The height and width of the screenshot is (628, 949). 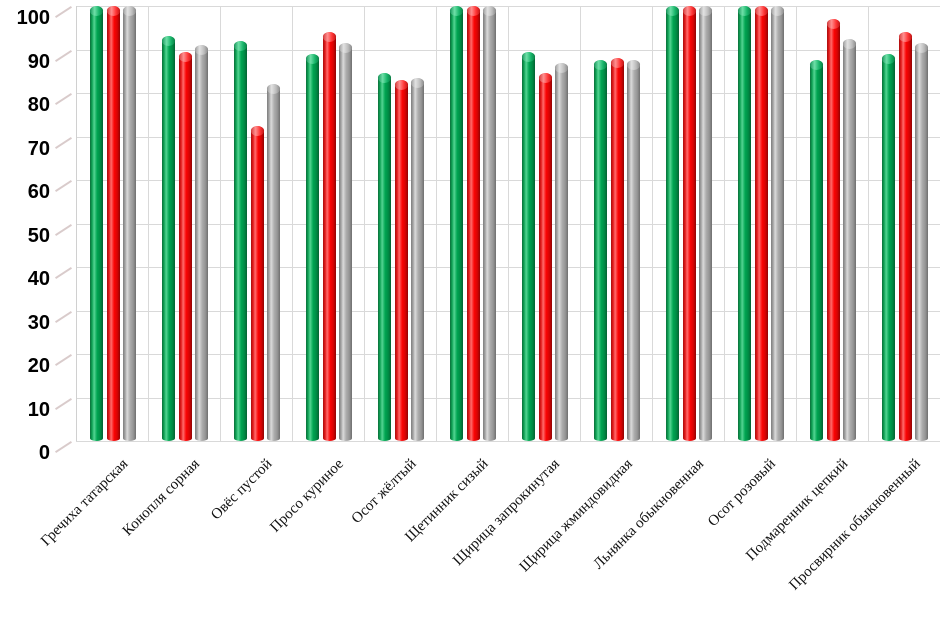 I want to click on bar-series-red-cat2, so click(x=185, y=246).